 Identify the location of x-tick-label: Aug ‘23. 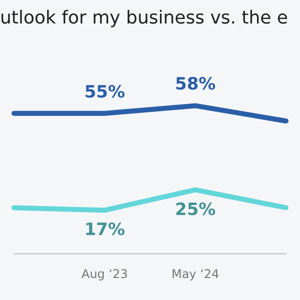
(104, 273).